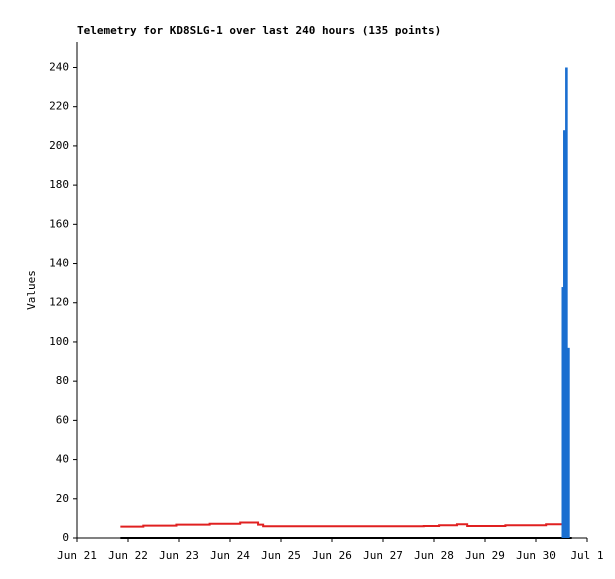 This screenshot has height=579, width=615. Describe the element at coordinates (332, 555) in the screenshot. I see `x-tick-label: Jun 26` at that location.